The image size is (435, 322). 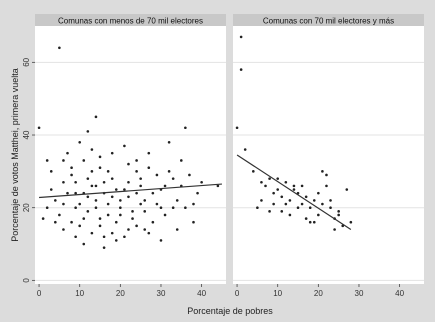 I want to click on panel-left-y-ticks: 0 20 40 60, so click(x=28, y=170).